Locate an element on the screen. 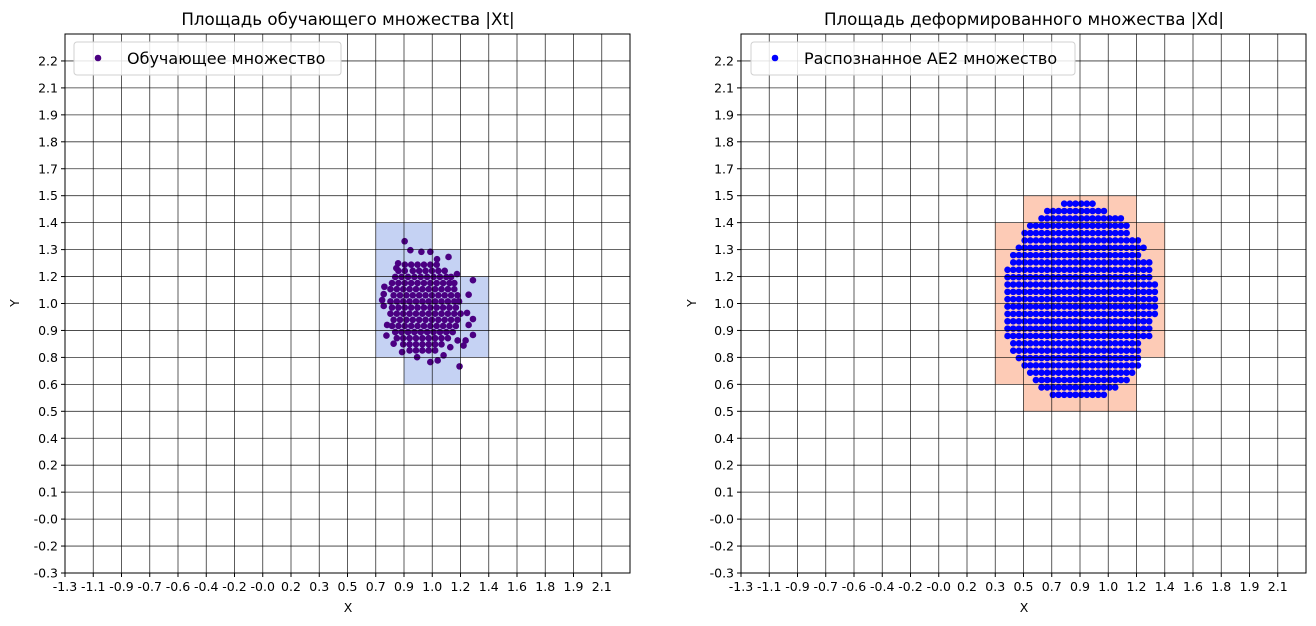 The height and width of the screenshot is (626, 1316). x-tick-label: 0.2 is located at coordinates (967, 586).